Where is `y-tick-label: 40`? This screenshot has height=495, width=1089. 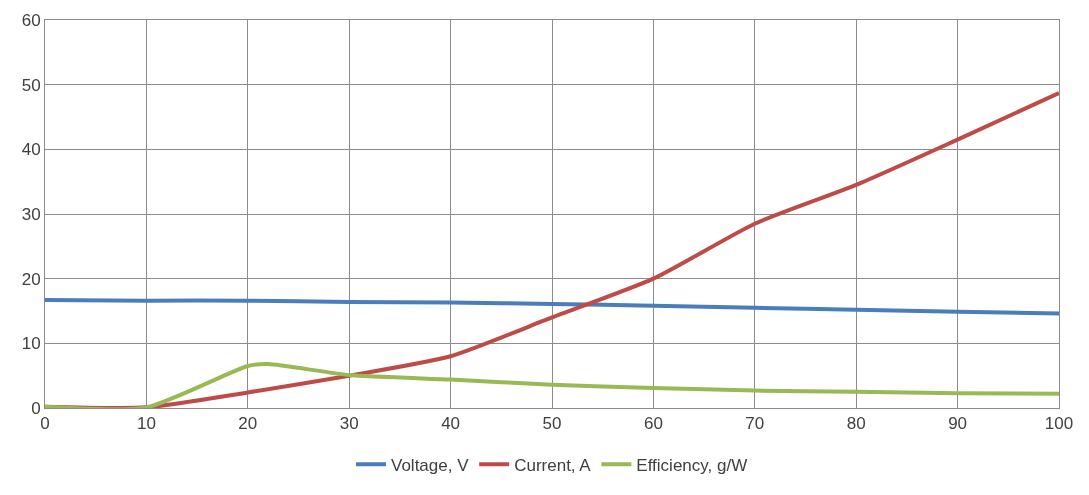 y-tick-label: 40 is located at coordinates (31, 150).